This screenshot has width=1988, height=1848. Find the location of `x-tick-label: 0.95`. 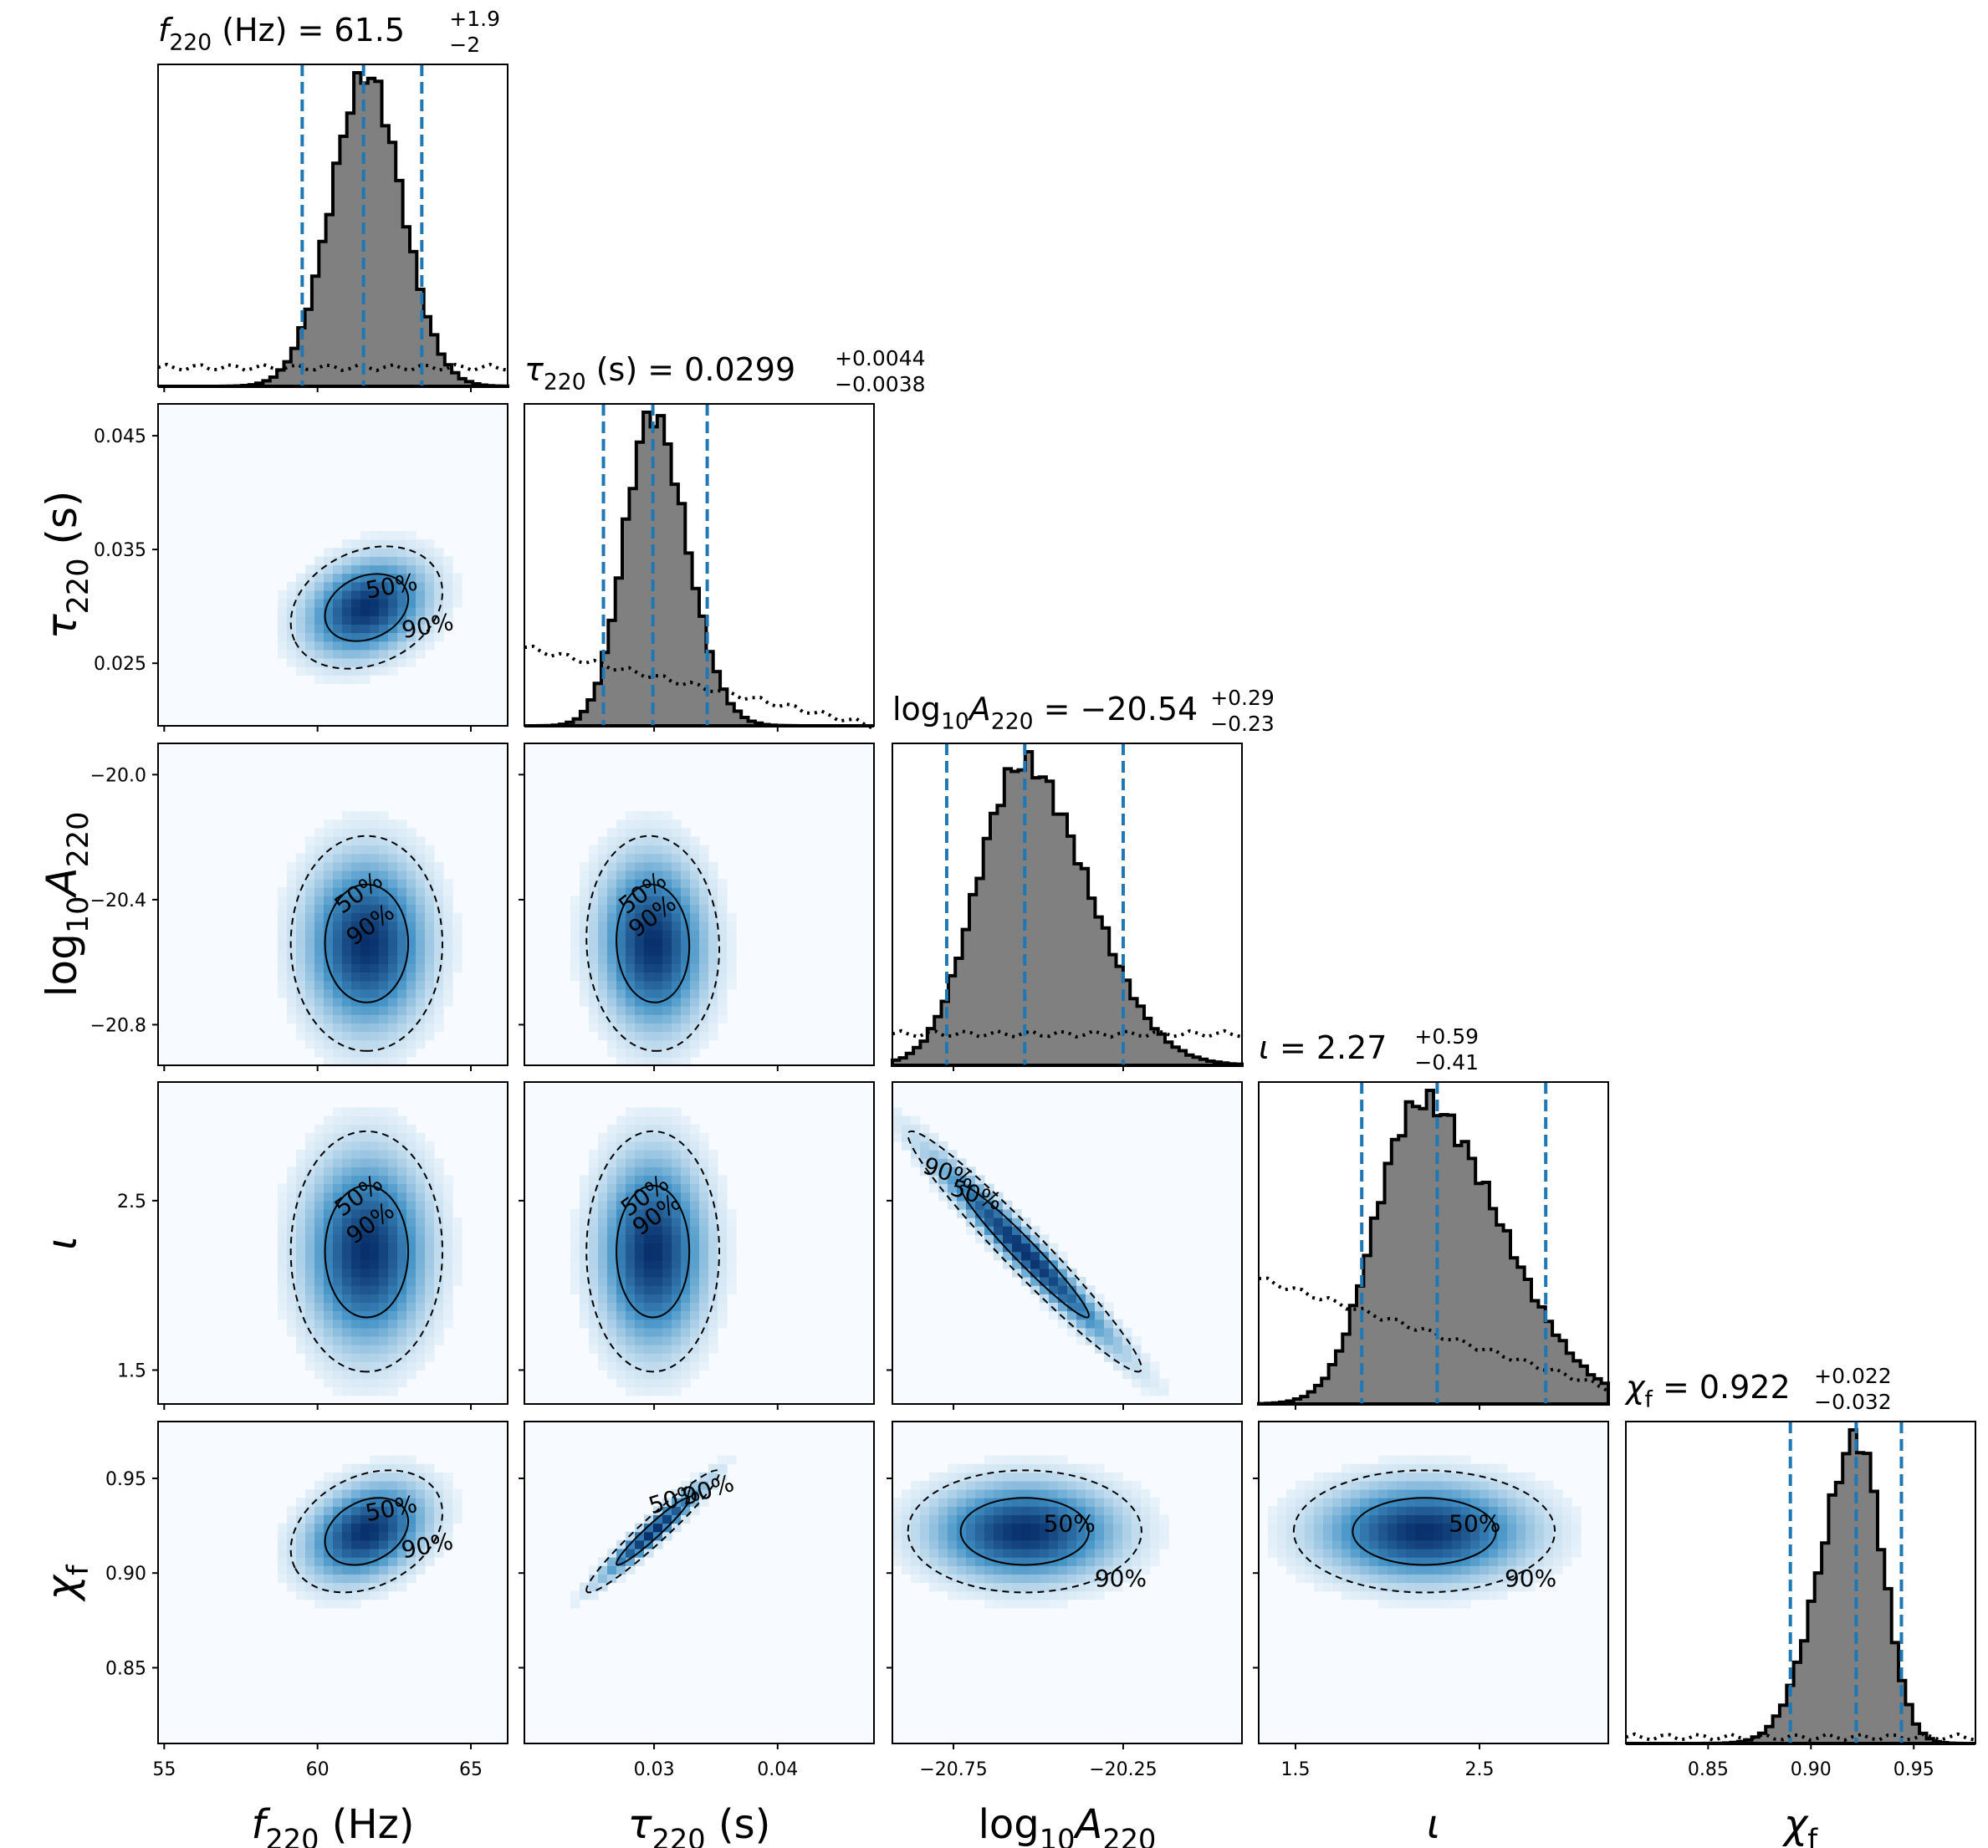

x-tick-label: 0.95 is located at coordinates (1913, 1769).